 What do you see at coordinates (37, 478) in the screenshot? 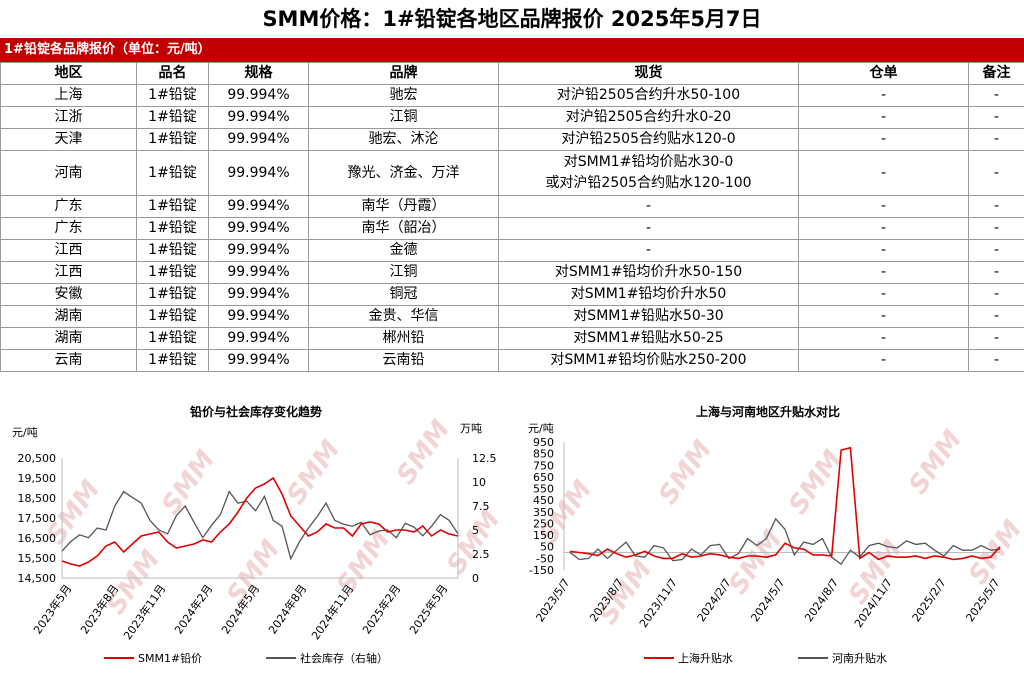
I see `y-tick-label-left: 19,500` at bounding box center [37, 478].